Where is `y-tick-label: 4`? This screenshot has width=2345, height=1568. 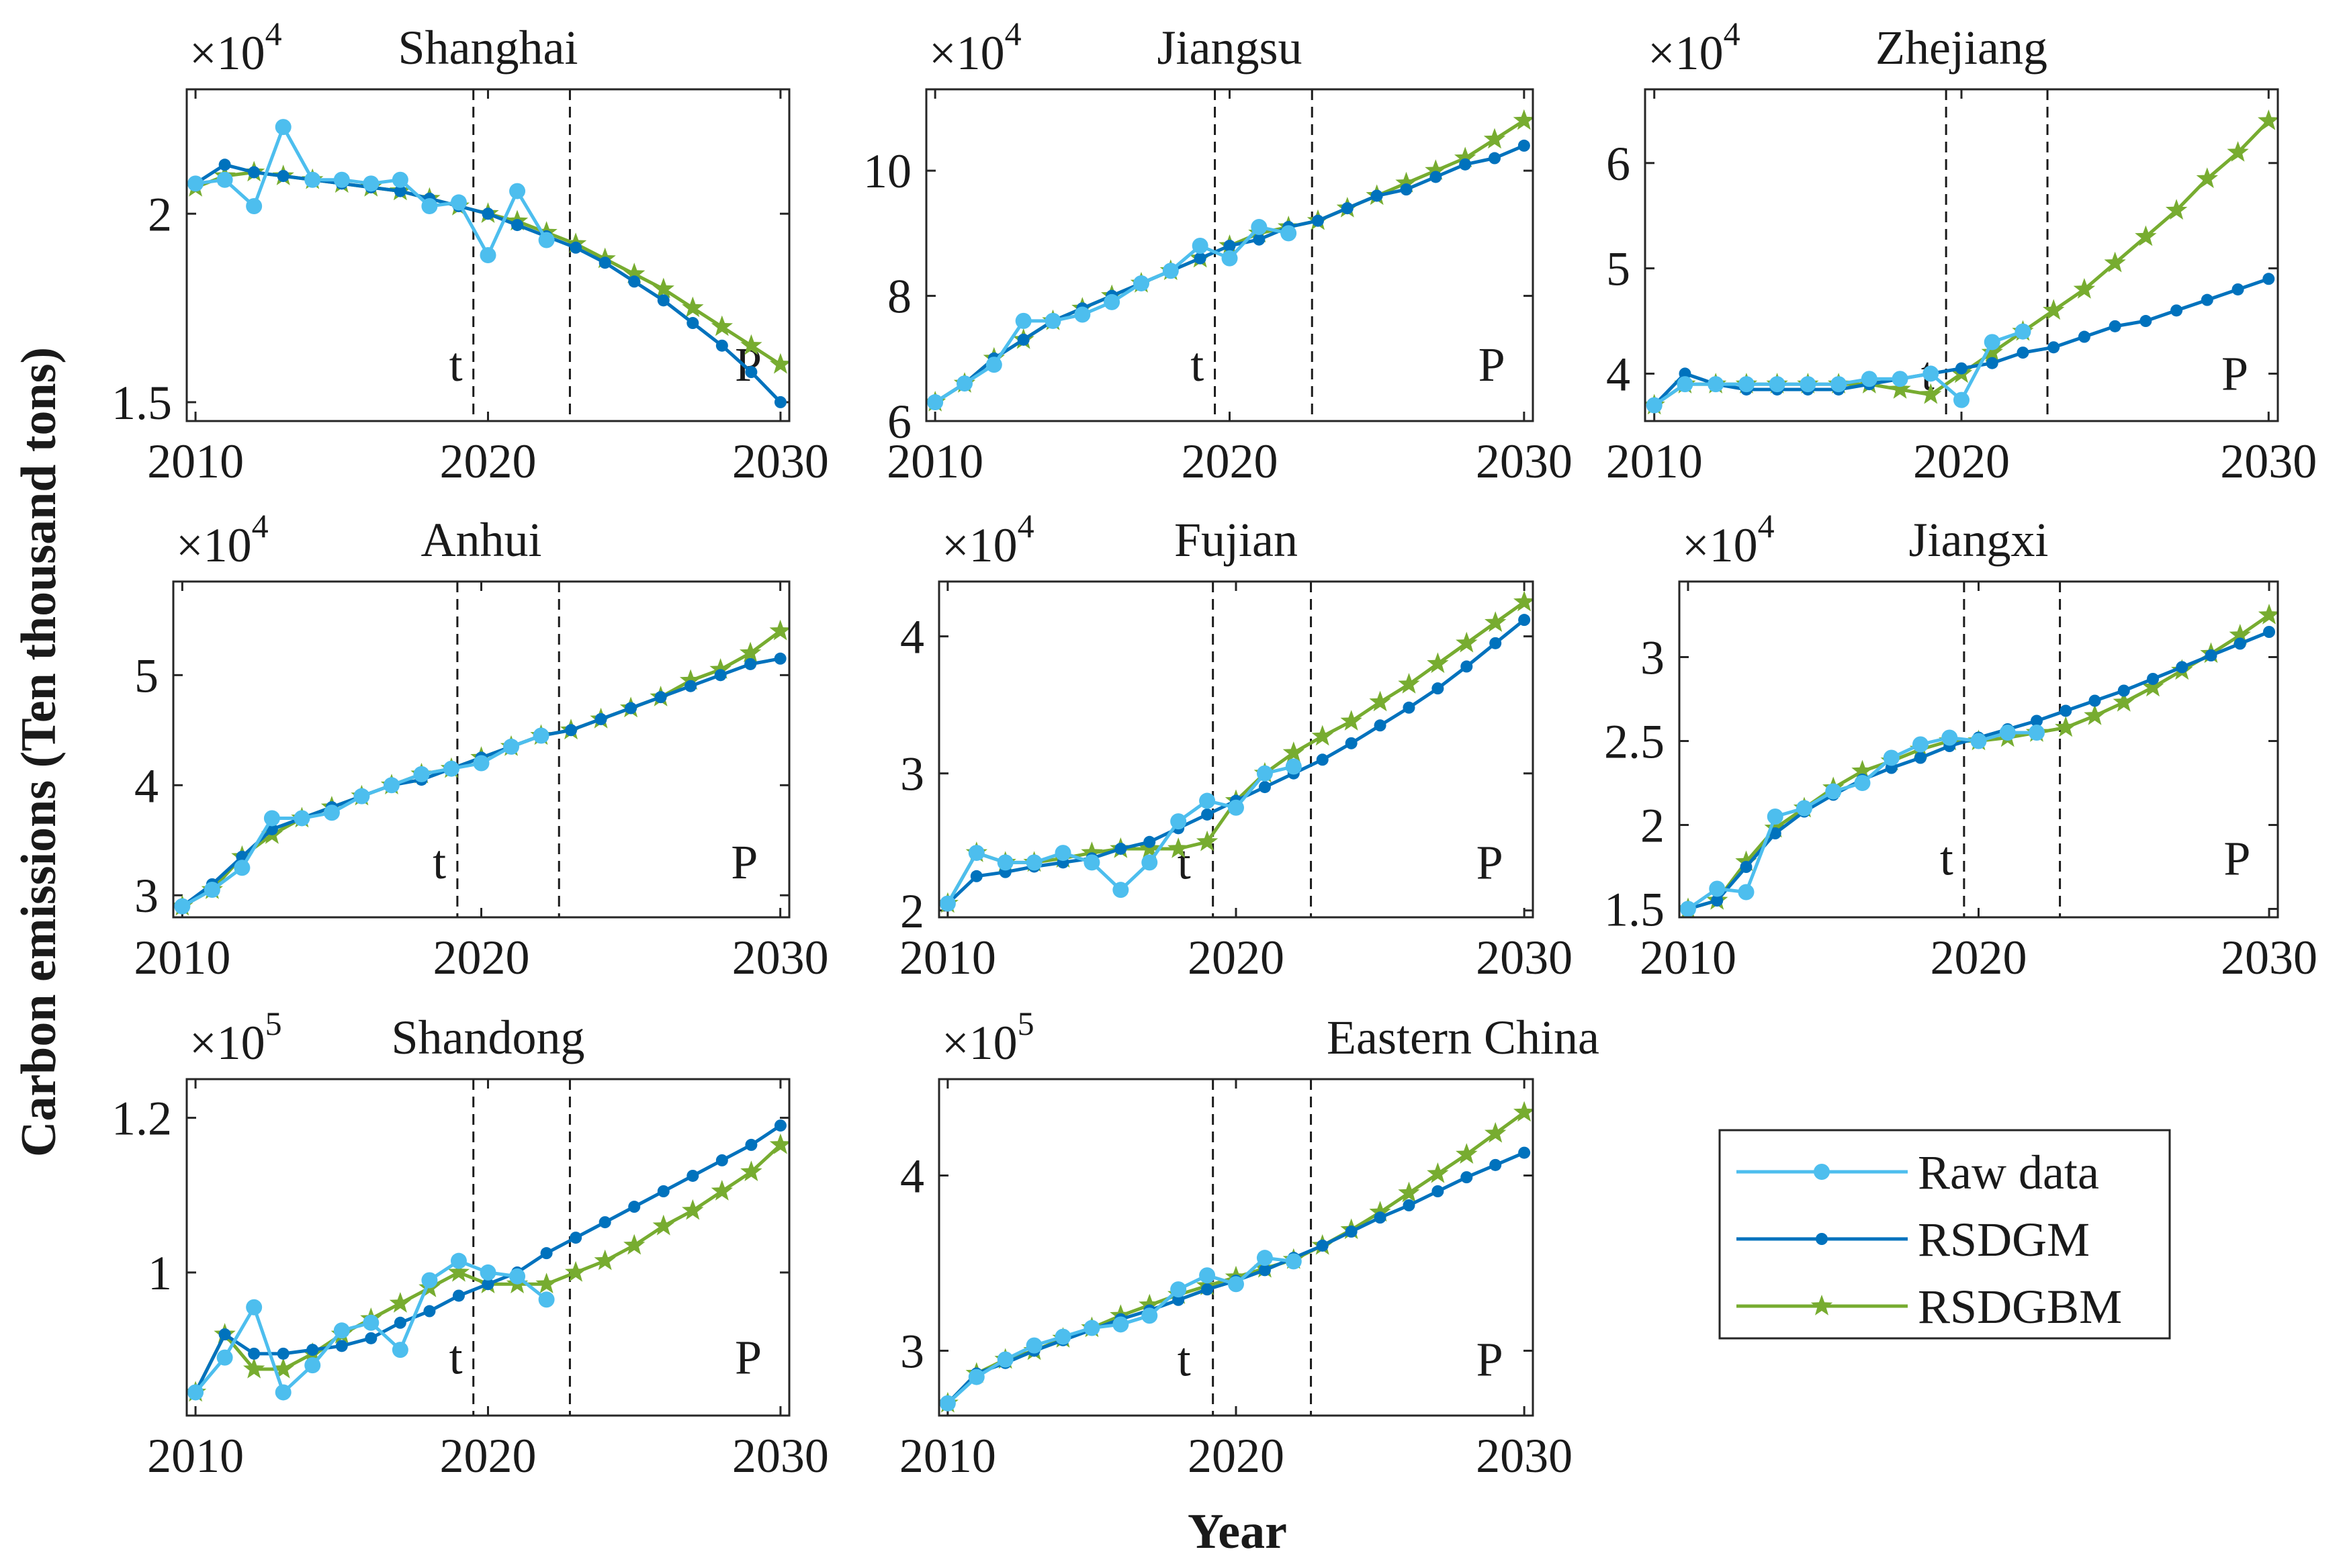 y-tick-label: 4 is located at coordinates (912, 637).